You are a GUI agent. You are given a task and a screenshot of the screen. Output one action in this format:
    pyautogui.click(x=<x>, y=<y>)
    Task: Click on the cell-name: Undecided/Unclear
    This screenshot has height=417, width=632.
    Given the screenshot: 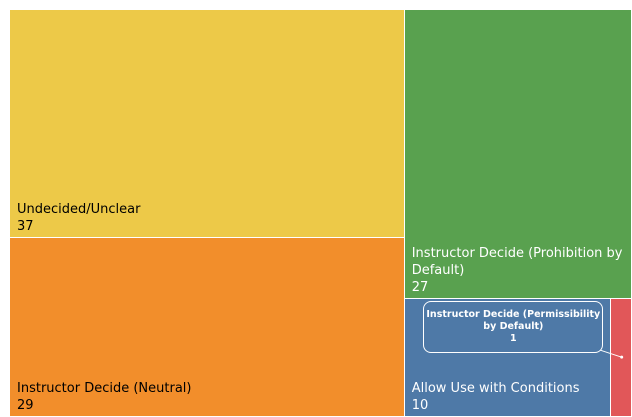 What is the action you would take?
    pyautogui.click(x=79, y=210)
    